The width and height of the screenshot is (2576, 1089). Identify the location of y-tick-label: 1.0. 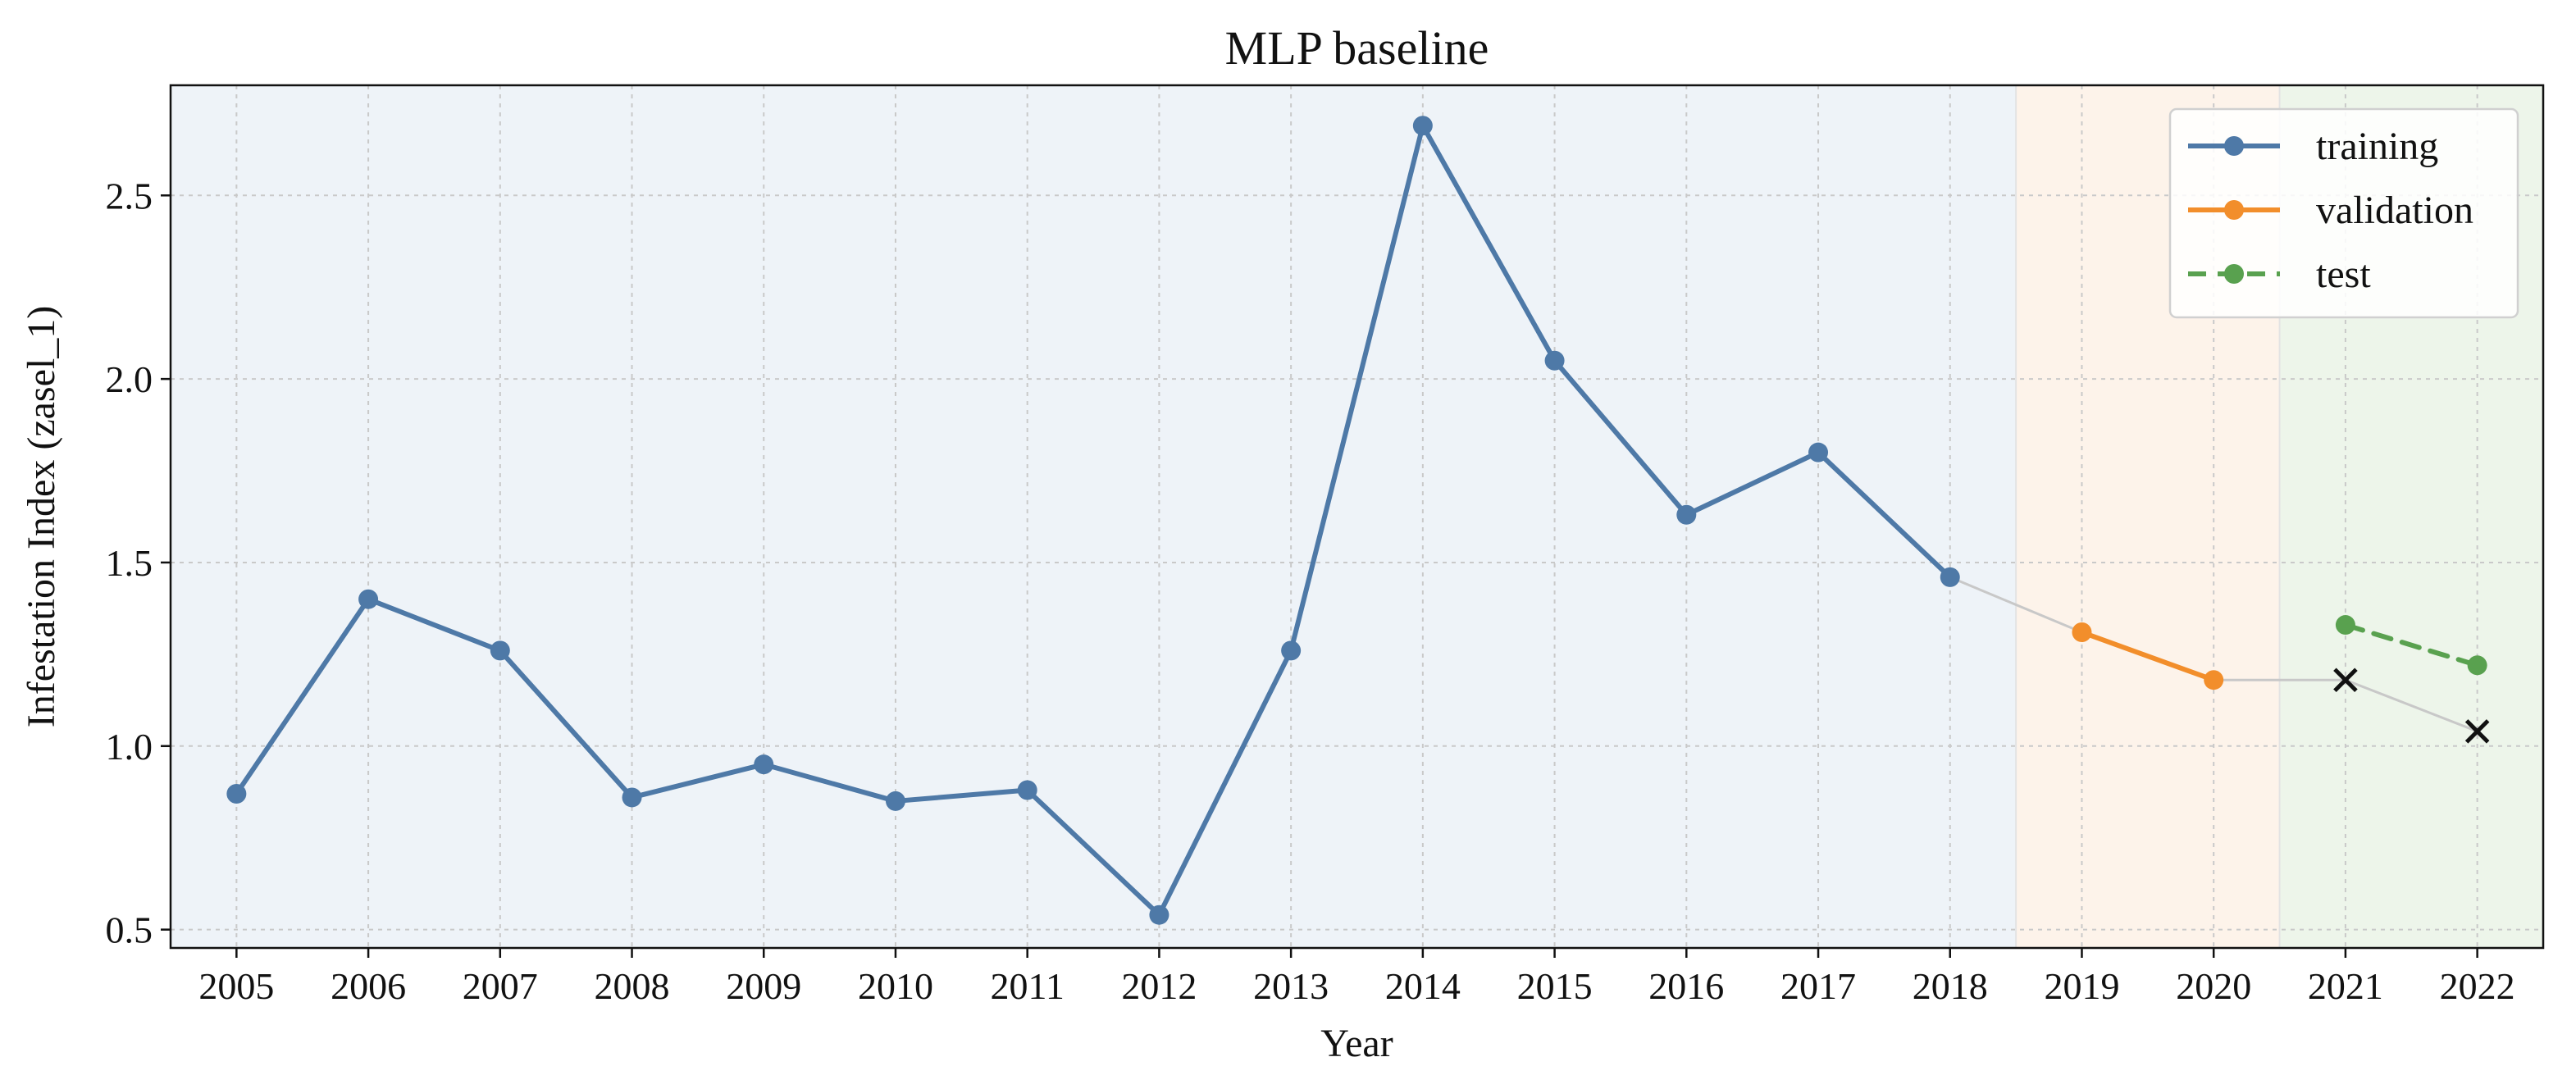
(129, 747).